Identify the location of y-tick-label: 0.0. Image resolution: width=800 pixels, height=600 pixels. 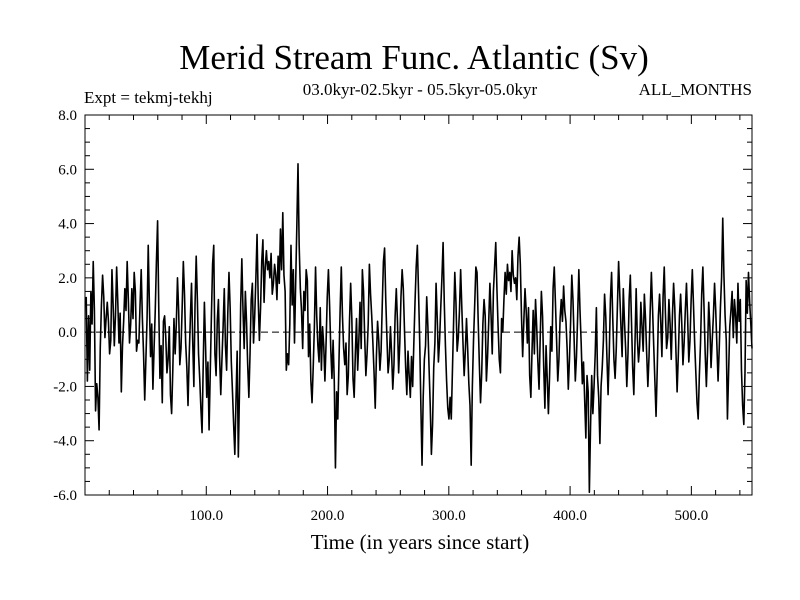
(67, 333).